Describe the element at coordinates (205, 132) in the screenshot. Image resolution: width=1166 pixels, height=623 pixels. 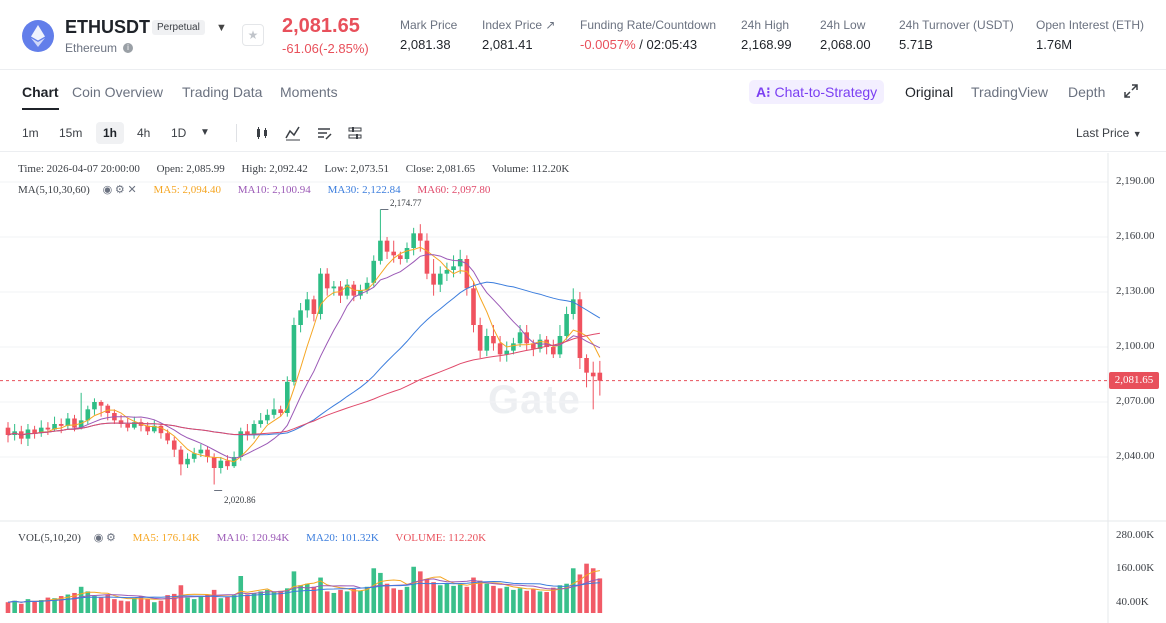
I see `interval-dropdown-icon: ▼` at that location.